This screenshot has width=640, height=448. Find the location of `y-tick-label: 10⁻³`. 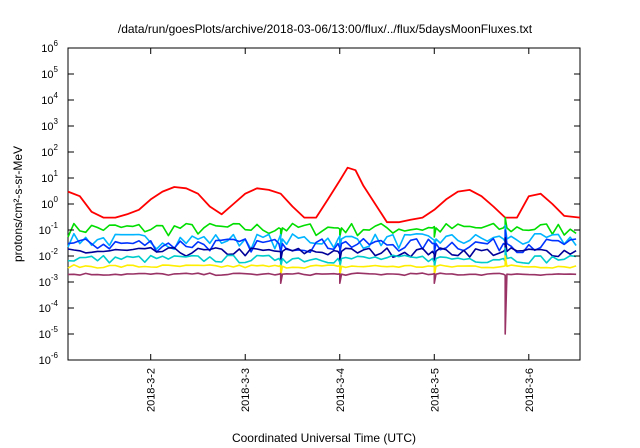

y-tick-label: 10⁻³ is located at coordinates (49, 281).